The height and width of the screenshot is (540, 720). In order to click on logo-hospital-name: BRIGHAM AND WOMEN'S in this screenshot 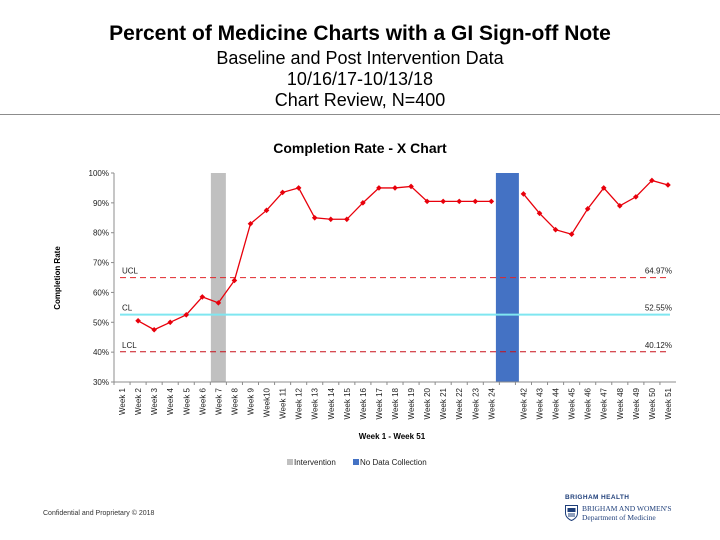, I will do `click(627, 508)`.